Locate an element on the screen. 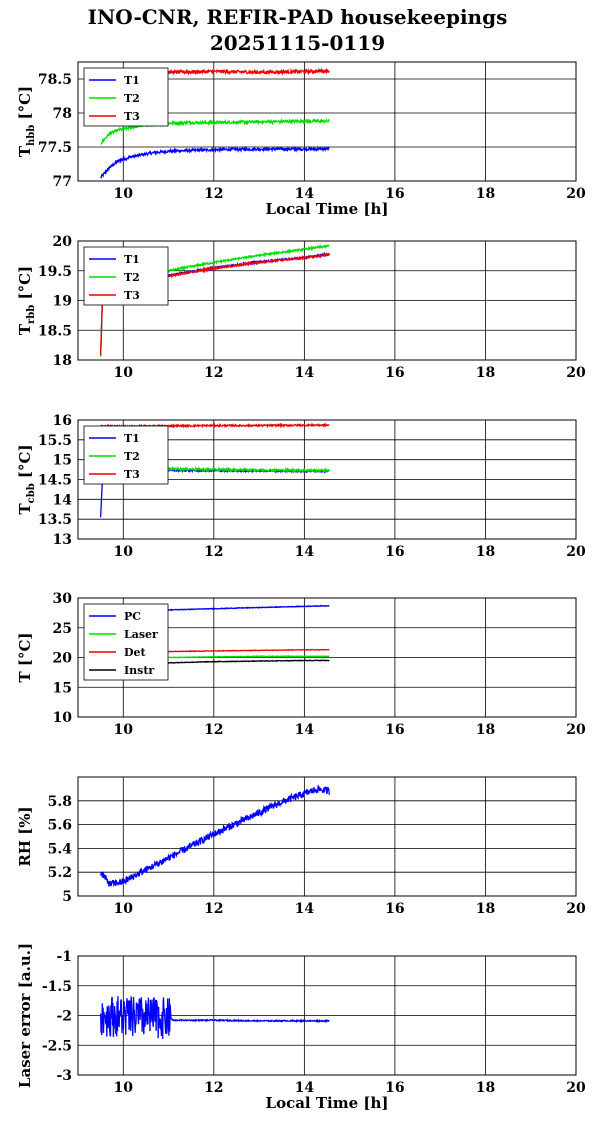 Image resolution: width=595 pixels, height=1134 pixels. y-axis-label: Laser error [a.u.] is located at coordinates (25, 1015).